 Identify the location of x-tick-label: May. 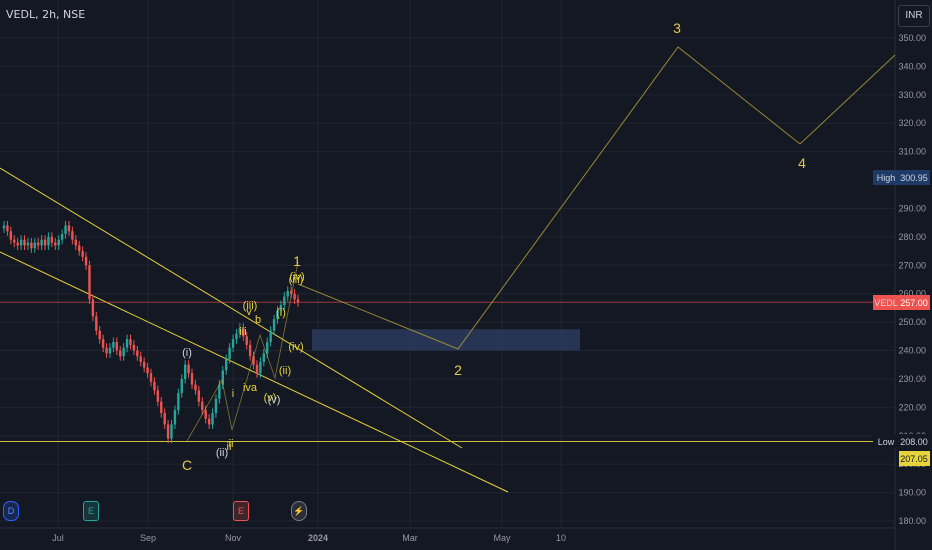
(502, 538).